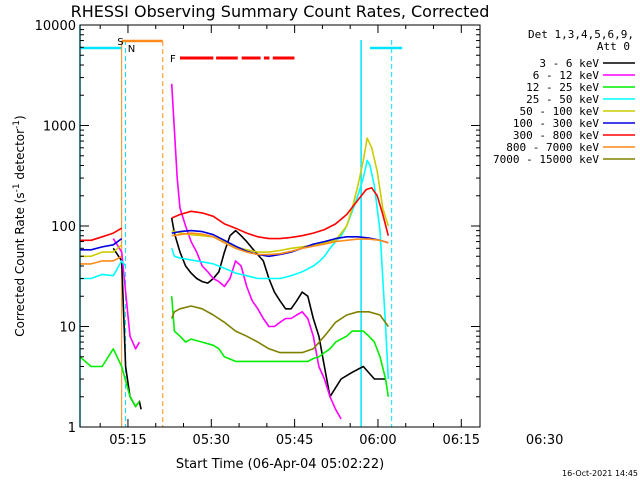 The height and width of the screenshot is (480, 640). I want to click on y-axis-label-mid: detector, so click(20, 156).